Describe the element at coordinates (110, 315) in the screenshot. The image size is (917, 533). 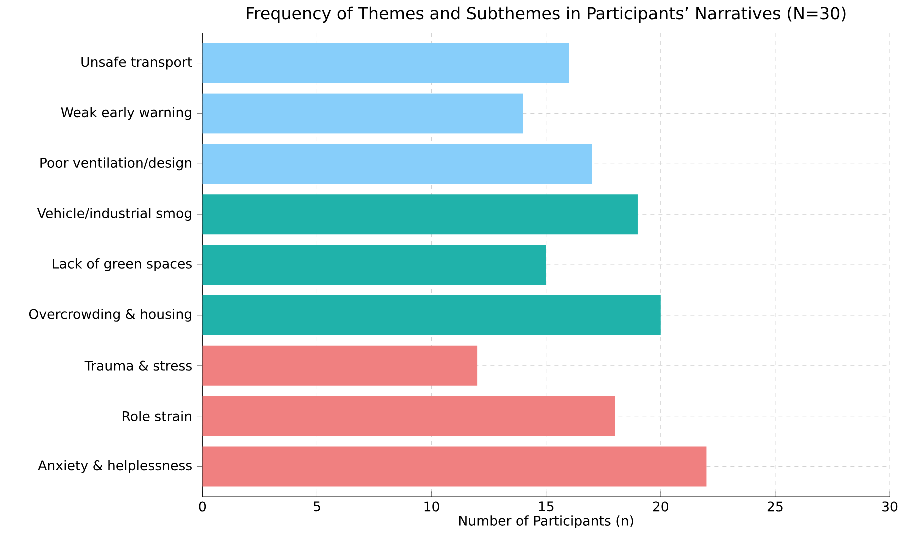
I see `y-tick-label: Overcrowding & housing` at that location.